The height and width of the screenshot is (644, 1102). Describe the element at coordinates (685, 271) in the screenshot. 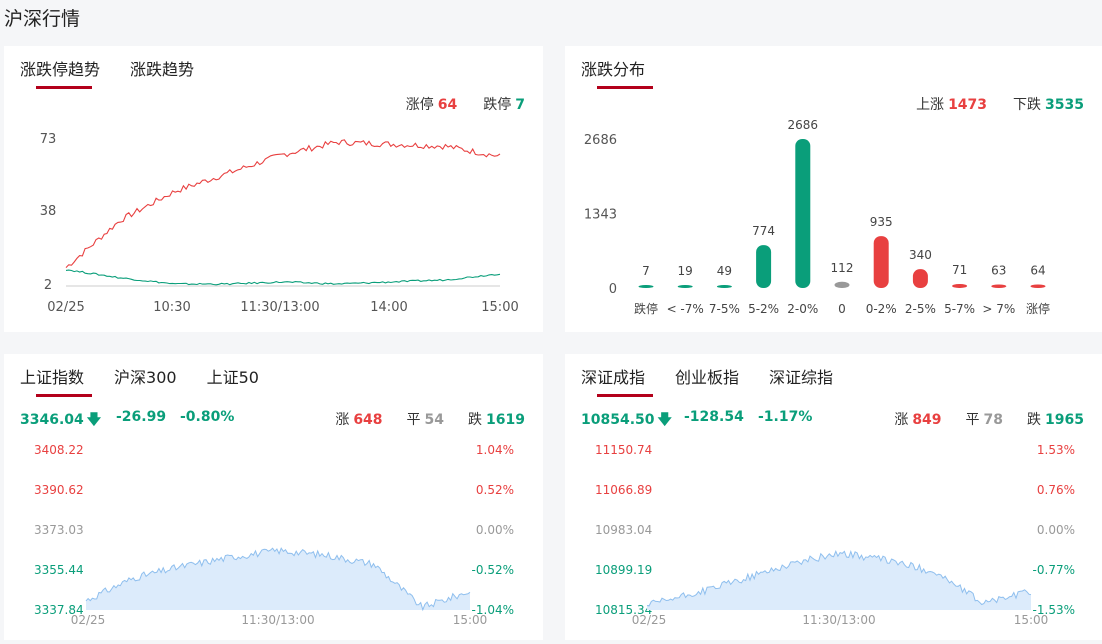

I see `bar-value-label: 19` at that location.